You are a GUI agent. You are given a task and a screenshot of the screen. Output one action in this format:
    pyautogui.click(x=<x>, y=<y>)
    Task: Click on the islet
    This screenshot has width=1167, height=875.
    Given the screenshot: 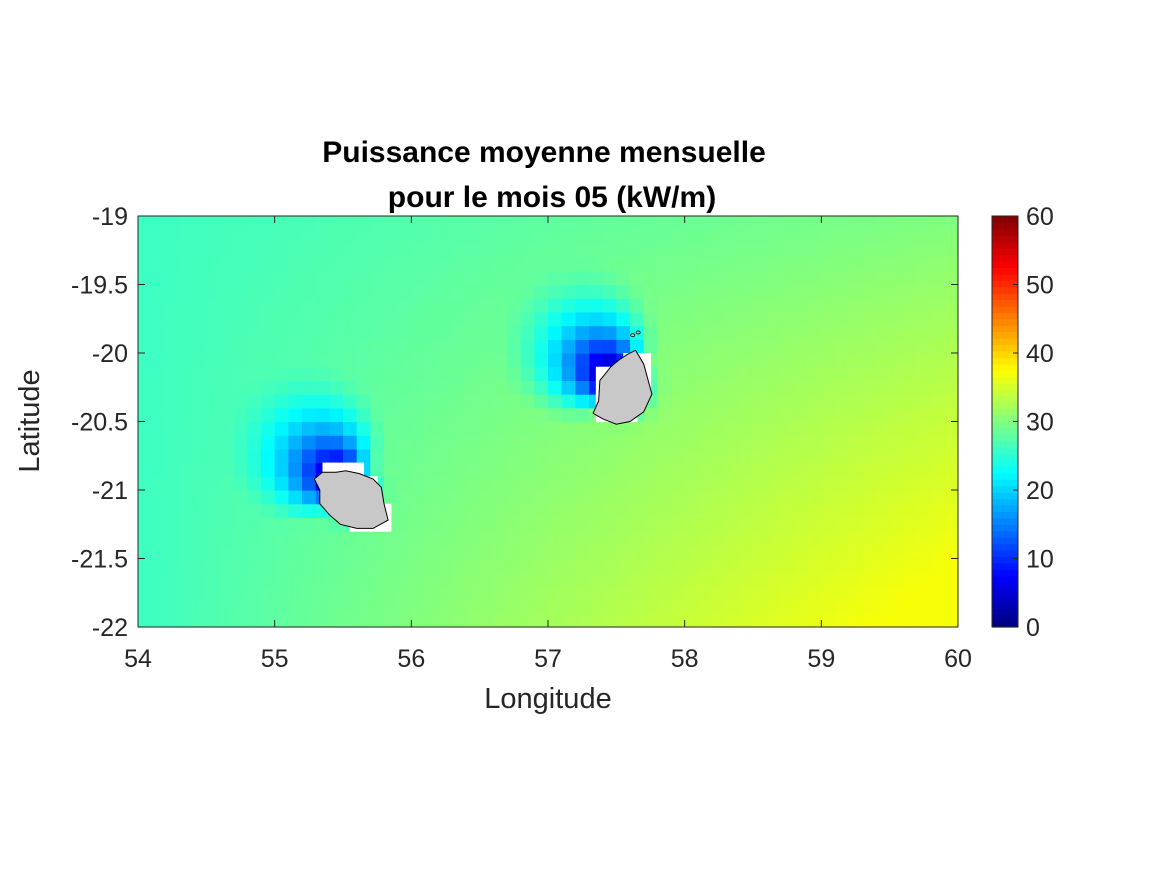 What is the action you would take?
    pyautogui.click(x=633, y=335)
    